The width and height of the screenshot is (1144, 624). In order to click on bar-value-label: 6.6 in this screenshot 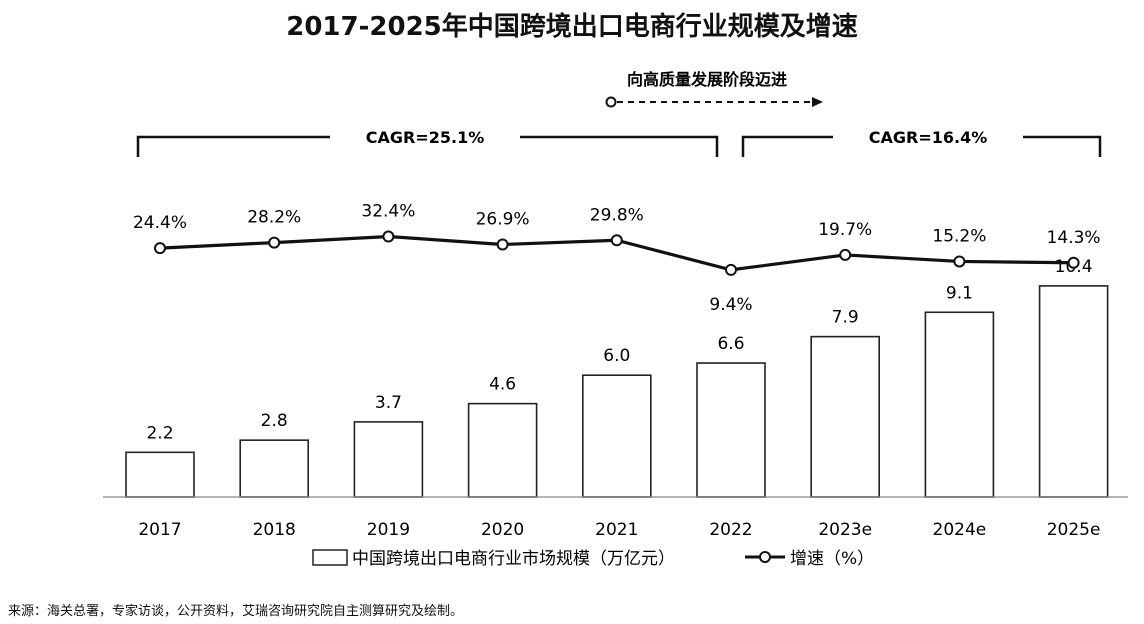, I will do `click(730, 344)`.